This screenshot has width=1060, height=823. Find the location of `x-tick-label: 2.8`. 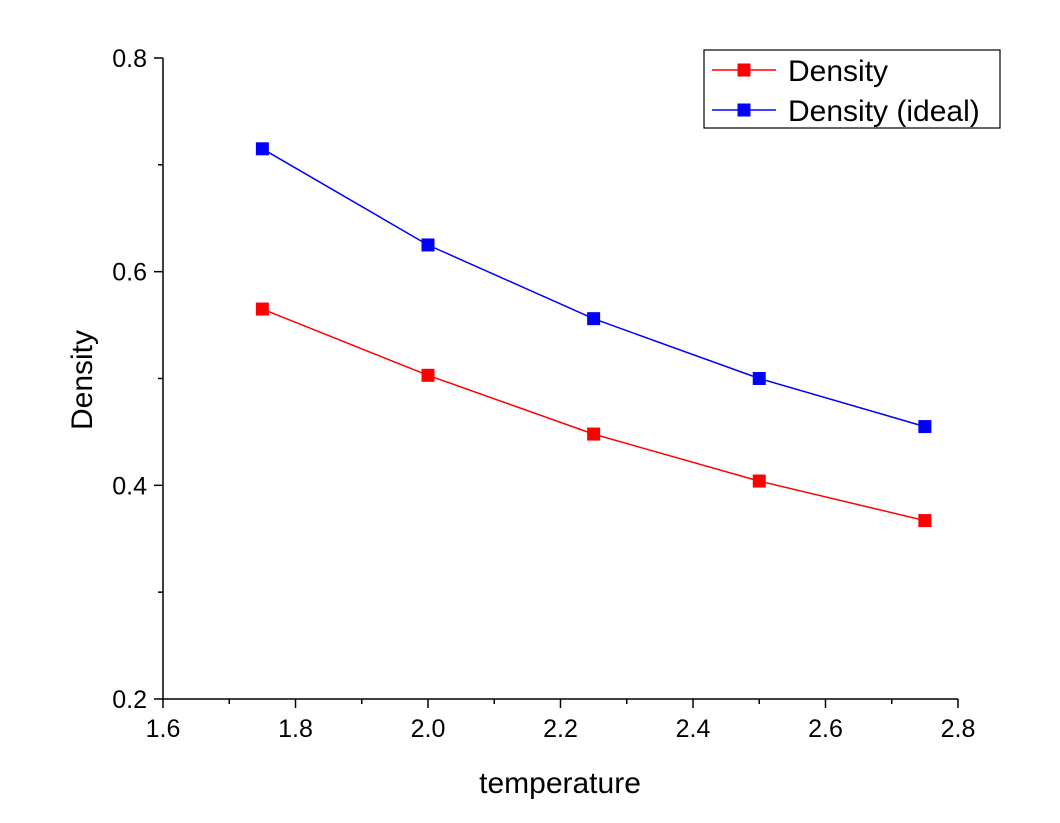

x-tick-label: 2.8 is located at coordinates (958, 729).